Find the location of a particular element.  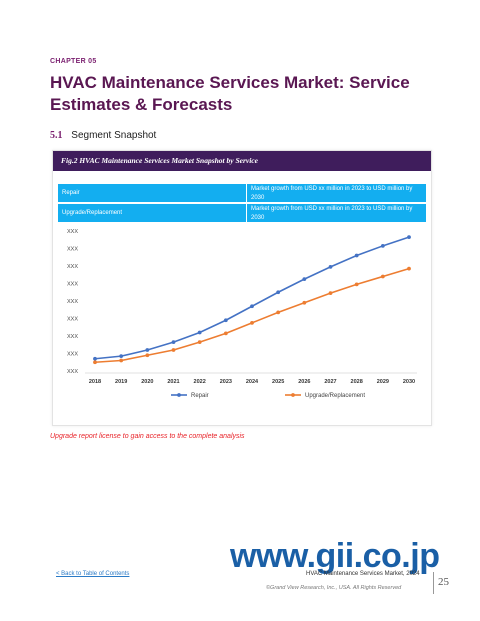

x-tick-label: 2028 is located at coordinates (357, 382).